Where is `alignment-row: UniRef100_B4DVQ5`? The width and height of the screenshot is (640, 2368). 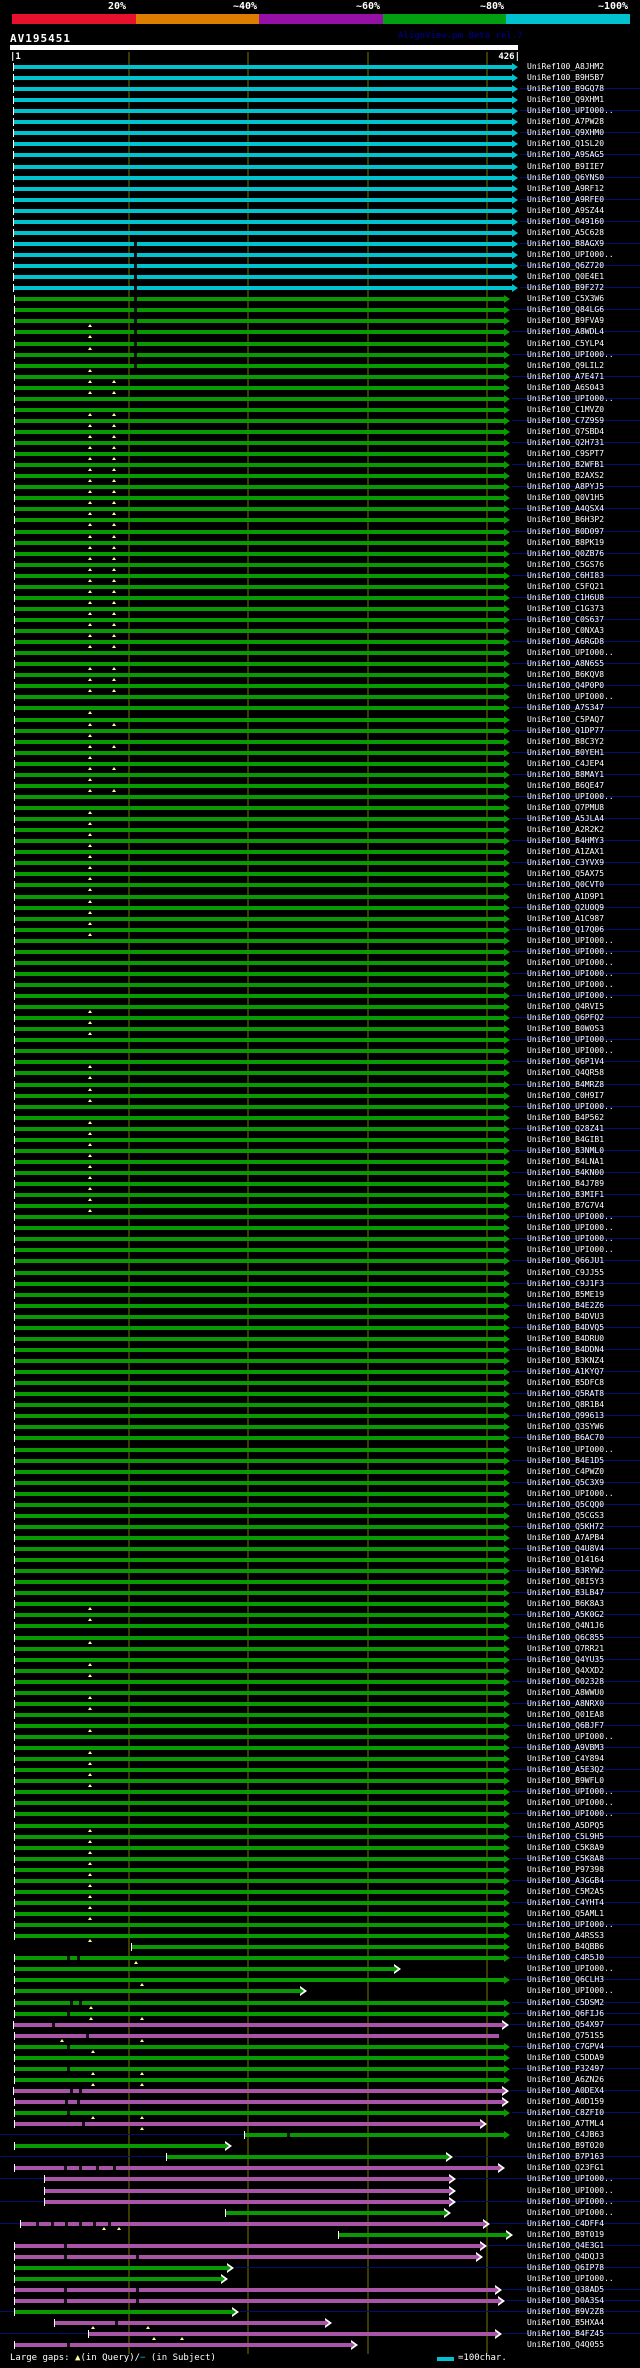
alignment-row: UniRef100_B4DVQ5 is located at coordinates (320, 1327).